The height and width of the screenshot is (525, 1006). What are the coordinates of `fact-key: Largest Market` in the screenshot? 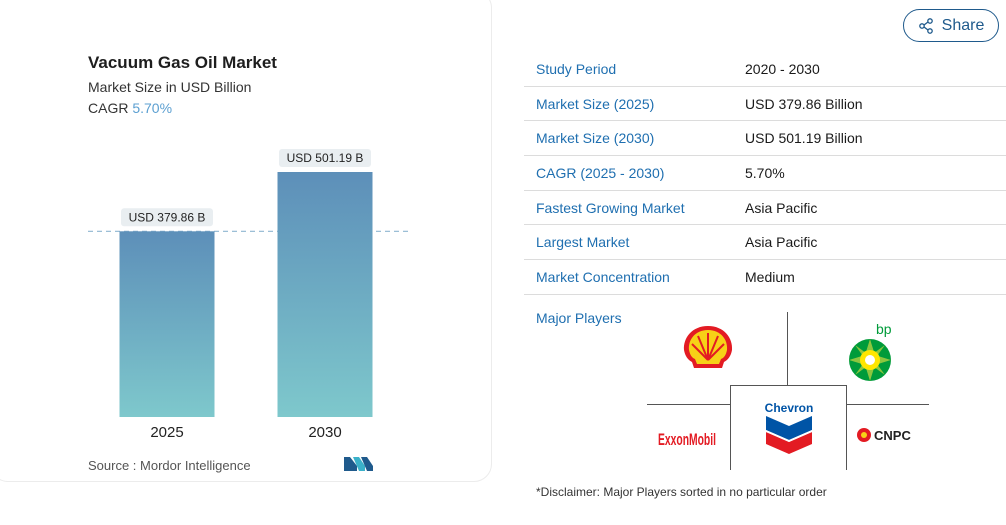 It's located at (583, 242).